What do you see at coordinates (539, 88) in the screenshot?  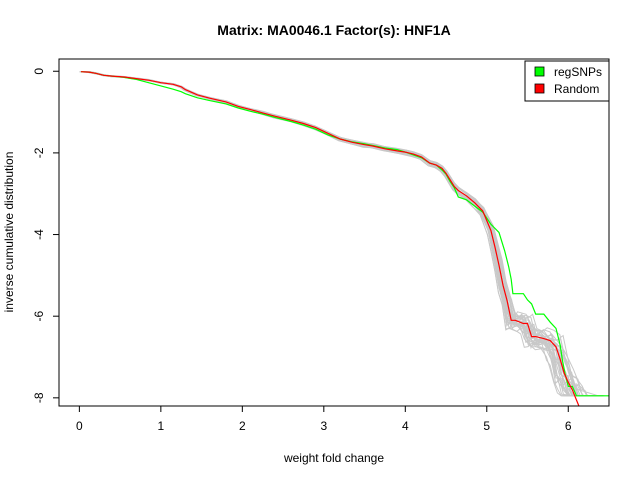 I see `legend-swatch-random` at bounding box center [539, 88].